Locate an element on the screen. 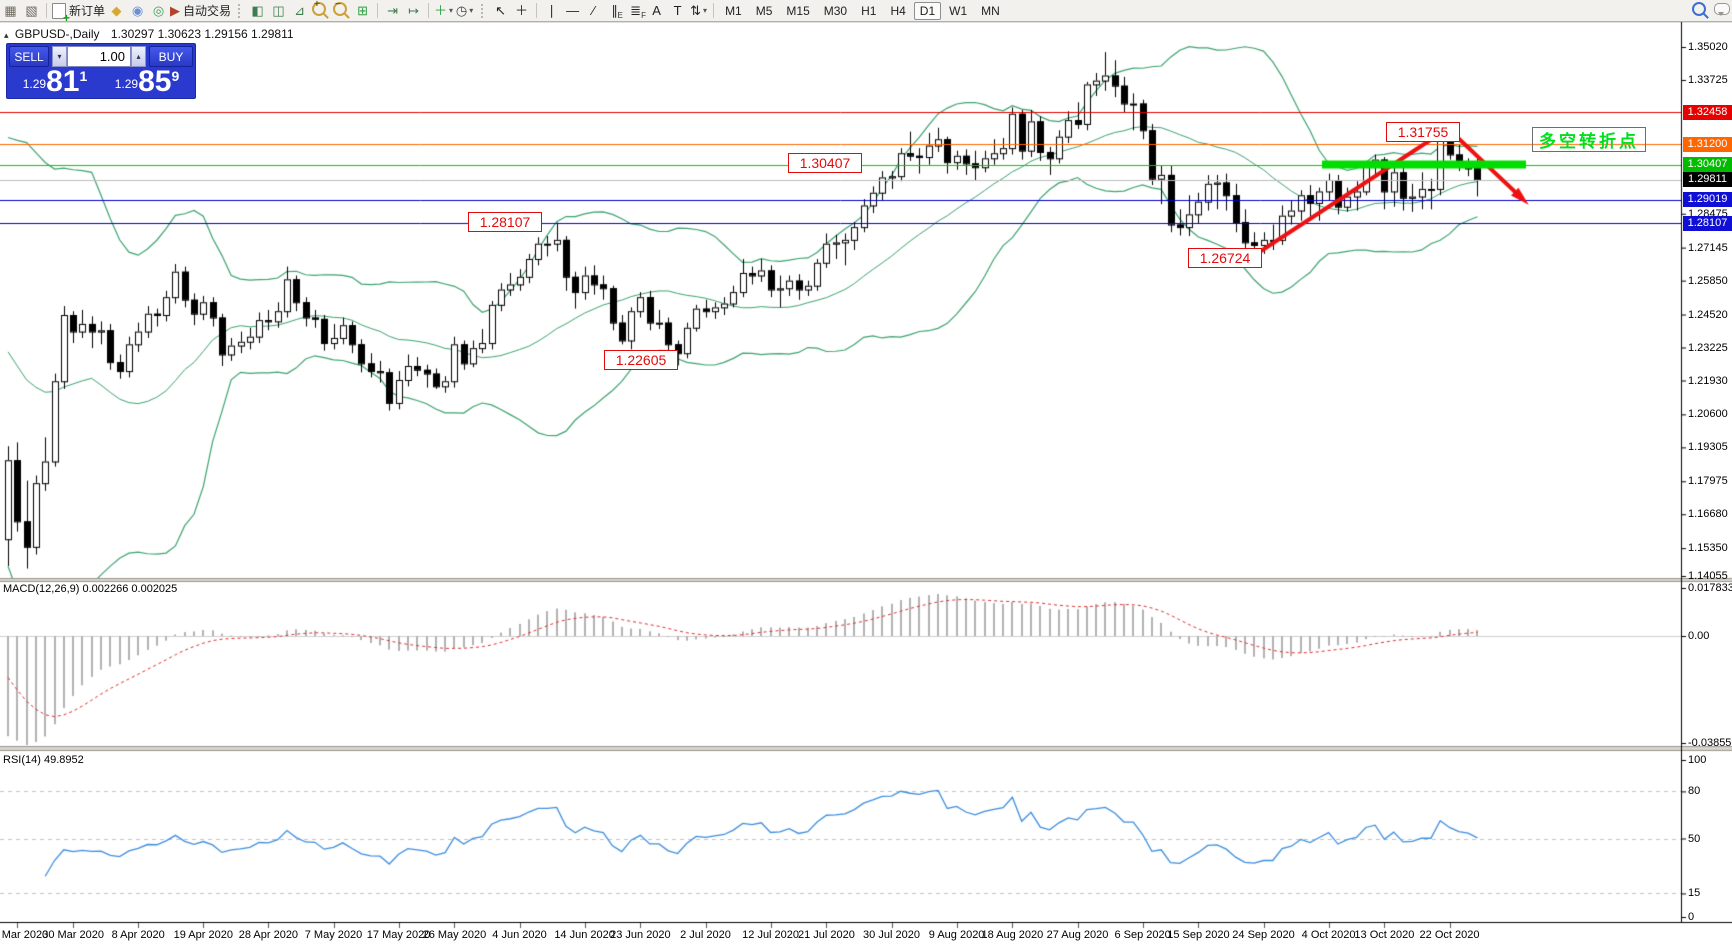 This screenshot has width=1732, height=944. community-icon: ◉ is located at coordinates (137, 11).